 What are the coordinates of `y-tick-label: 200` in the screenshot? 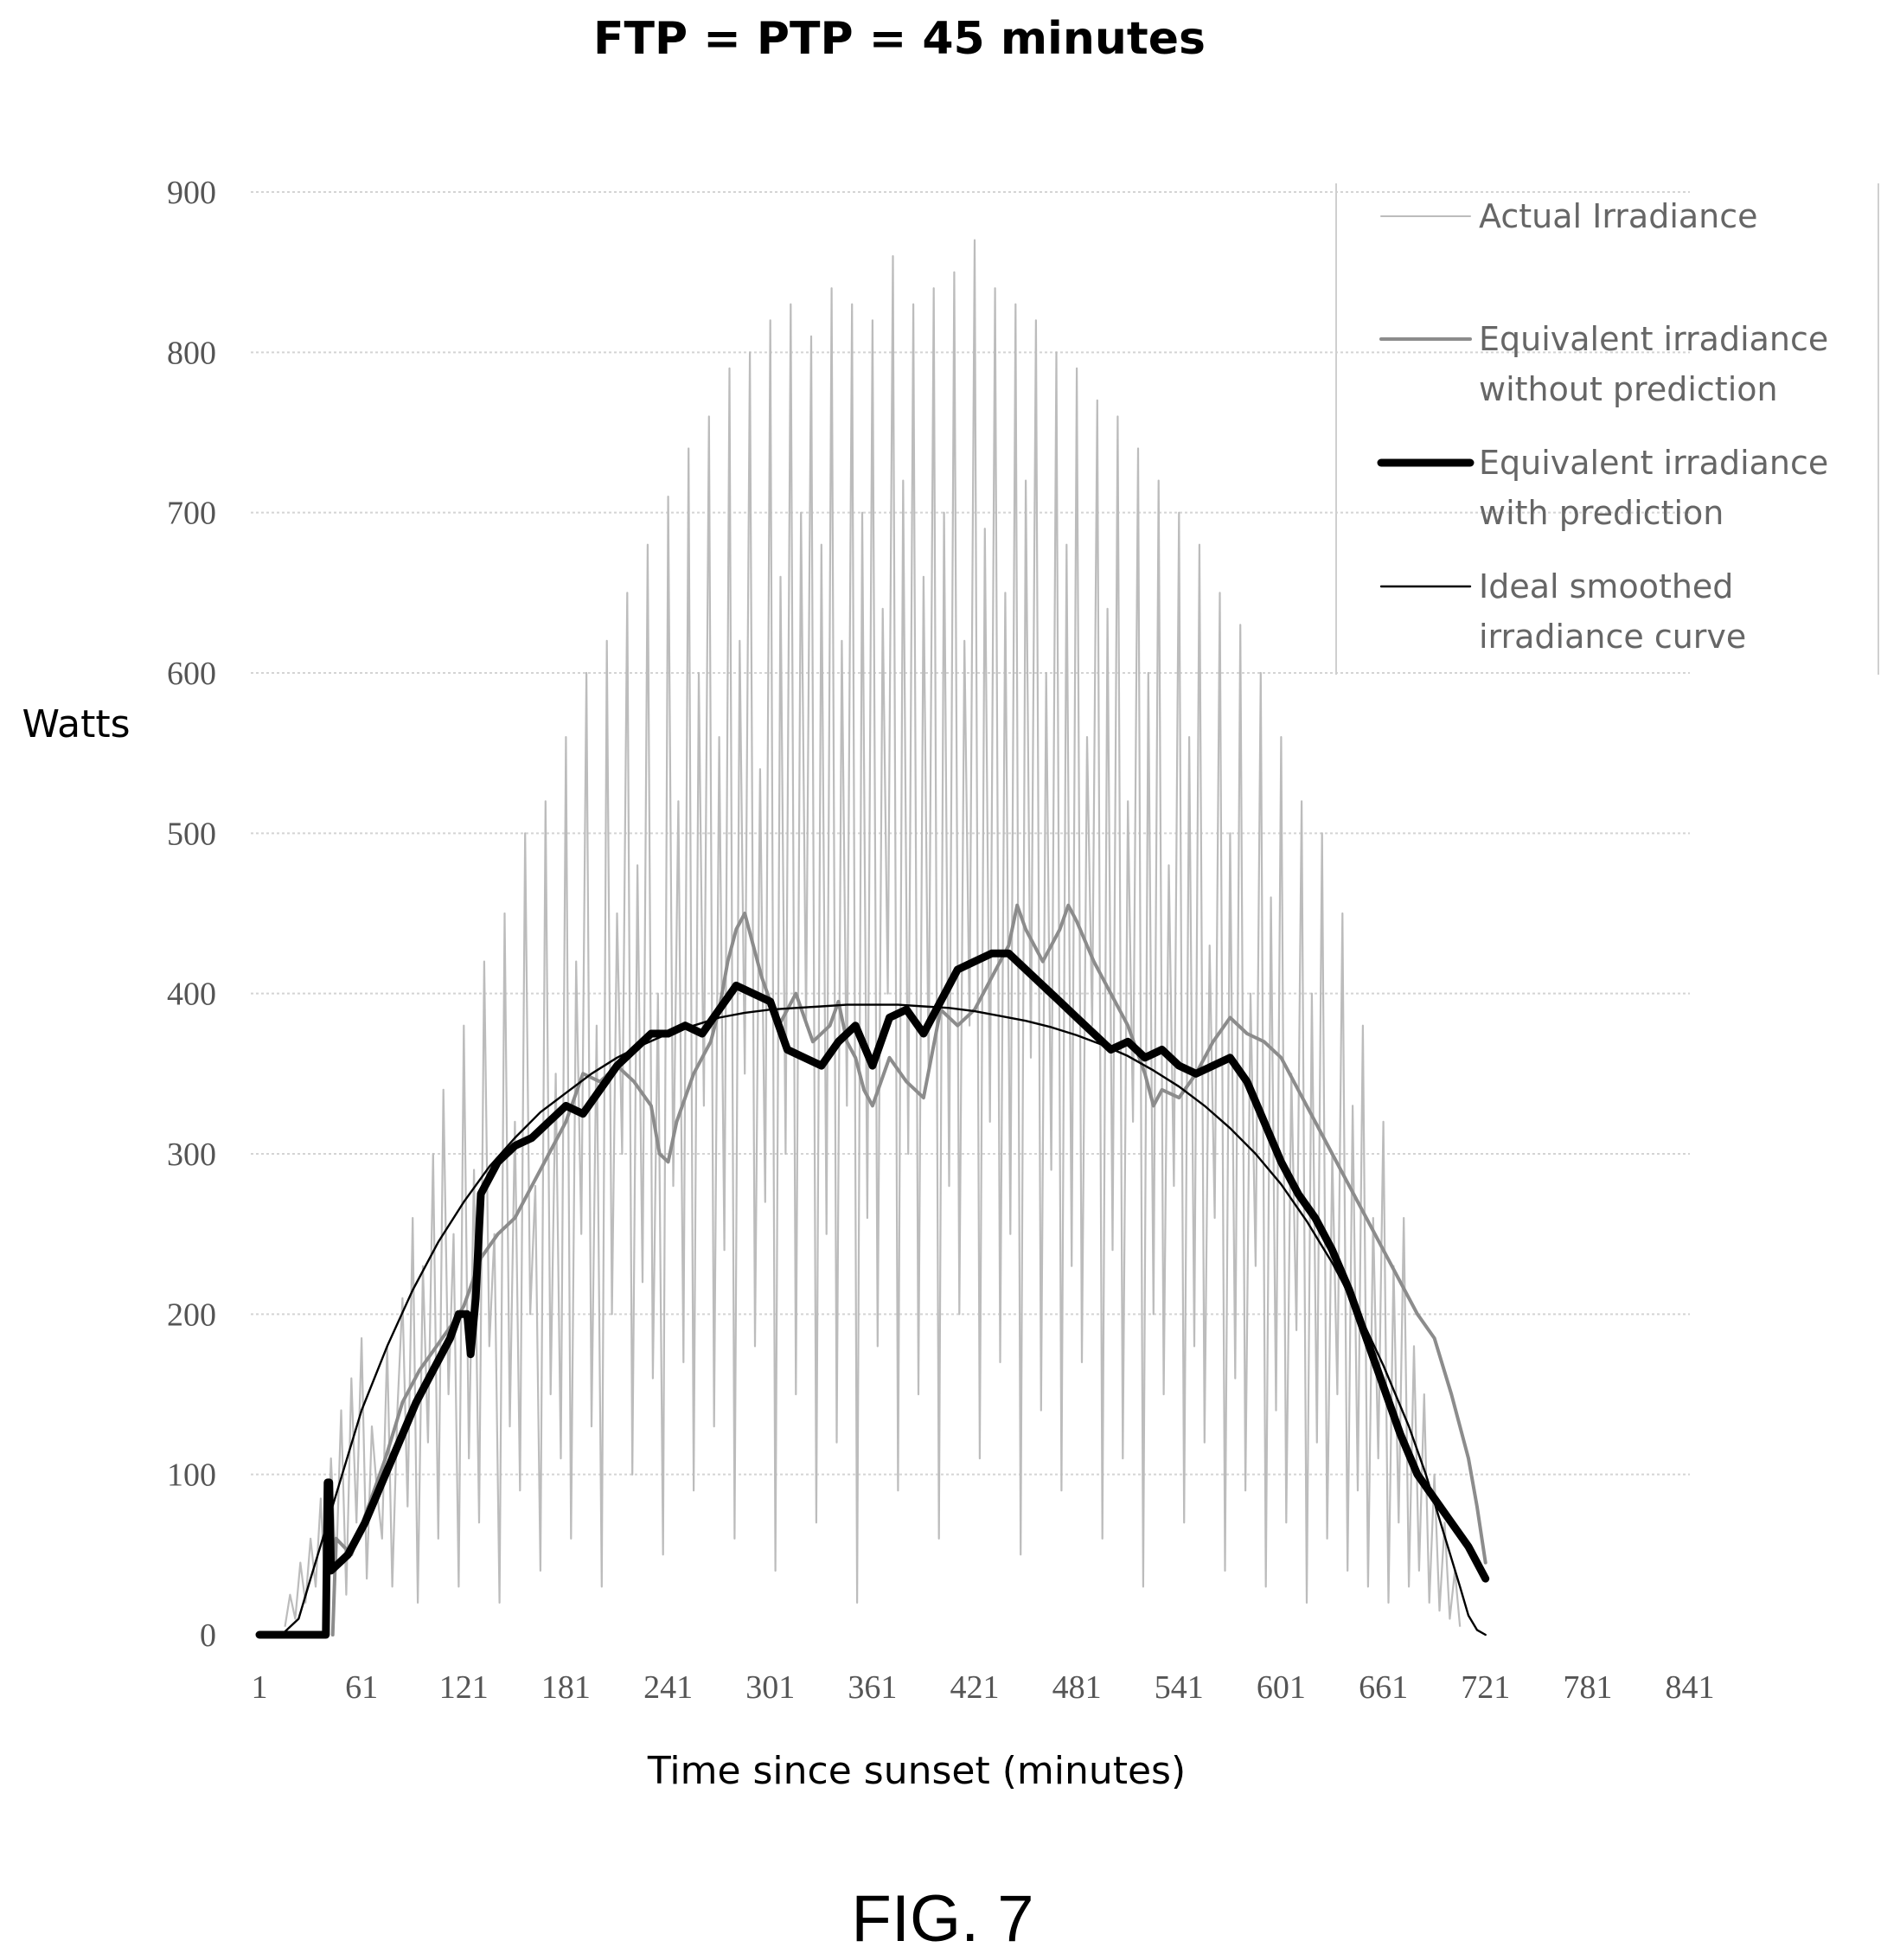 It's located at (191, 1315).